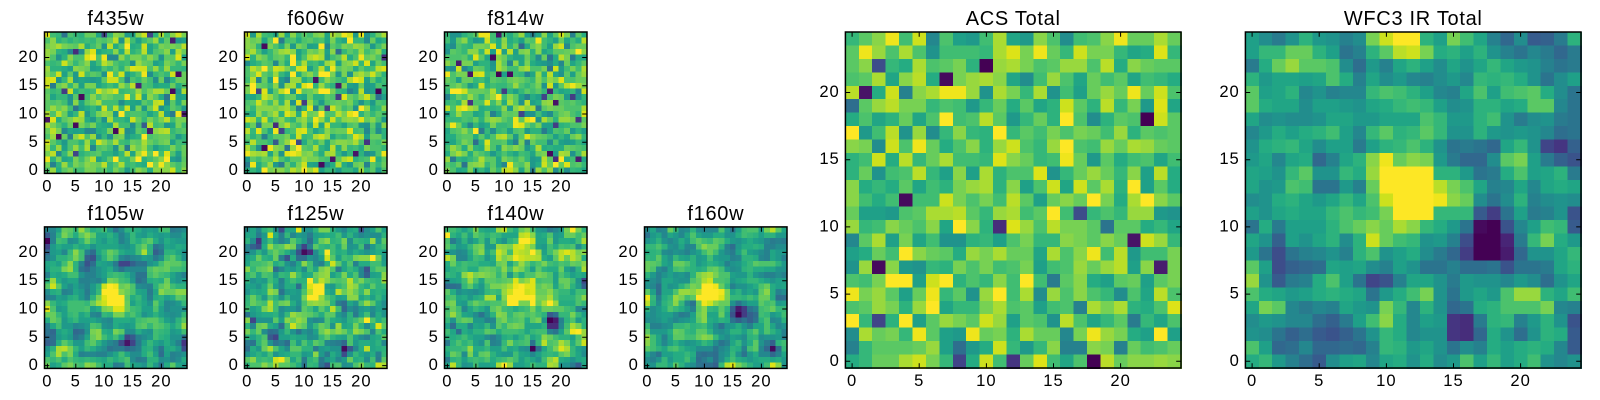 The image size is (1600, 400). Describe the element at coordinates (515, 19) in the screenshot. I see `svg-text: f814w` at that location.